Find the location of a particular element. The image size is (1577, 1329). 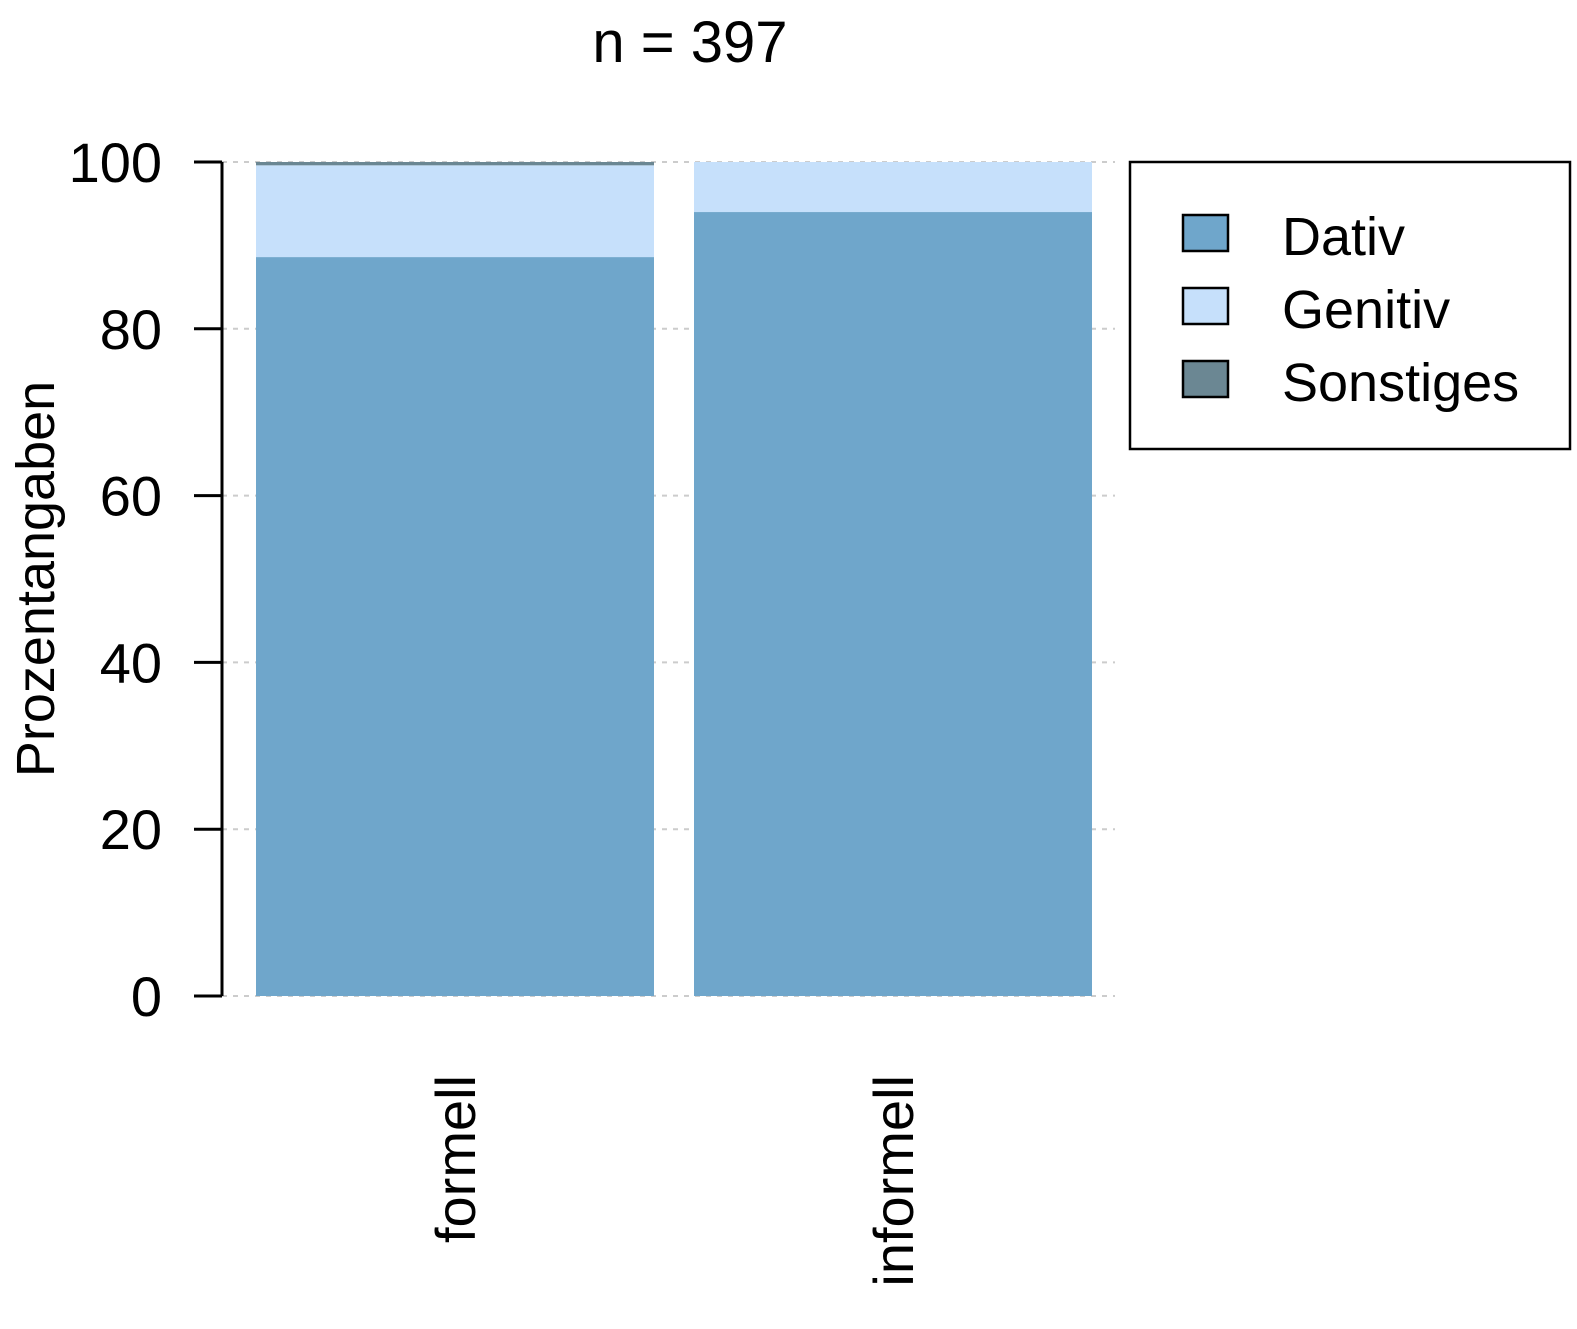

bar-formell-genitiv is located at coordinates (455, 211).